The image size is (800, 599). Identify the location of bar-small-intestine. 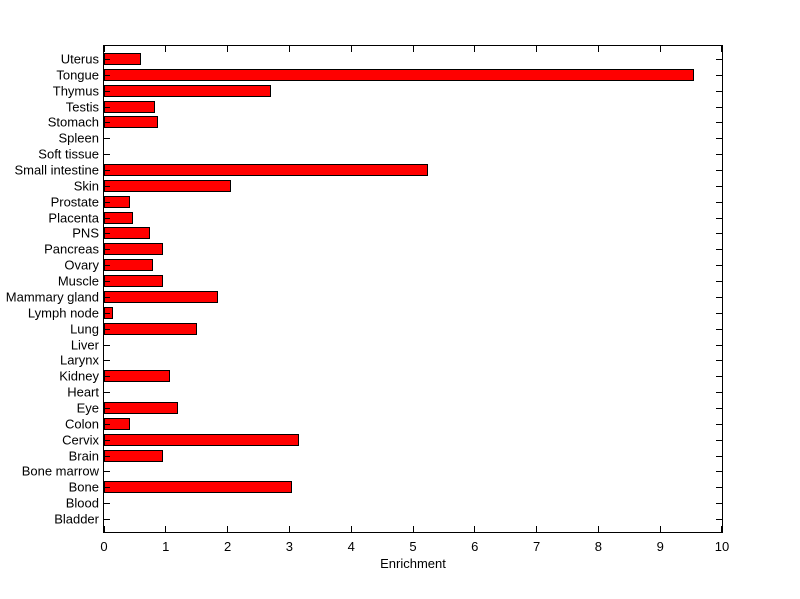
(266, 170).